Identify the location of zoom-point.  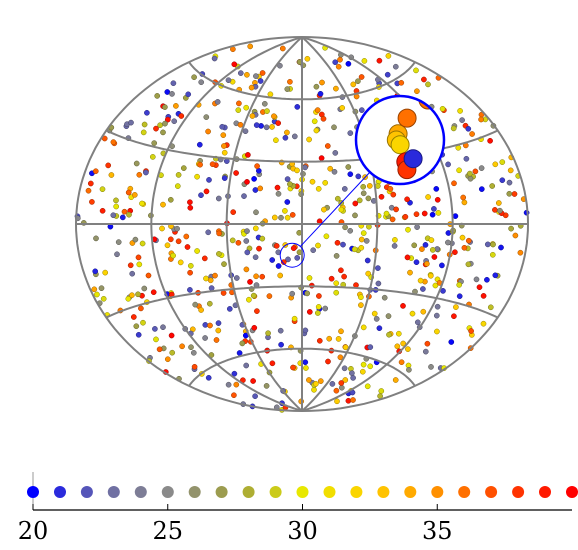
(400, 145).